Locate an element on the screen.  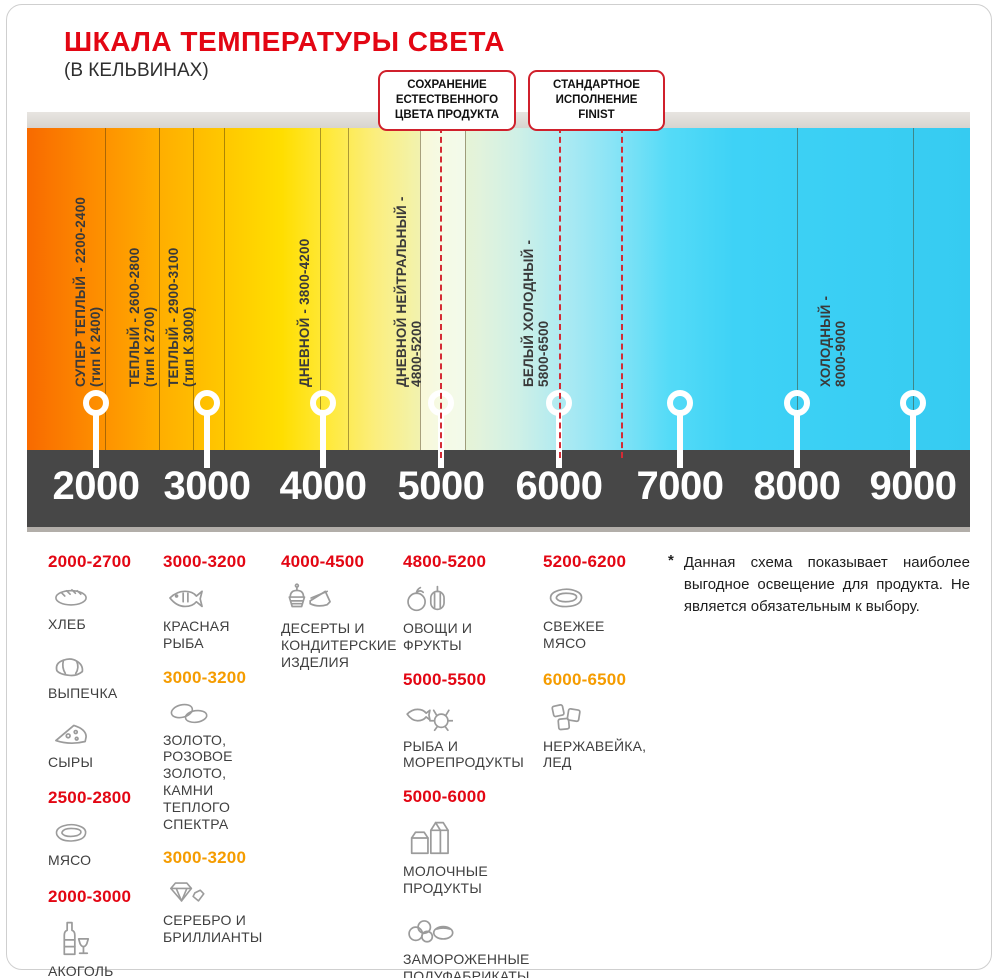
tick-3000: 3000 is located at coordinates (207, 486).